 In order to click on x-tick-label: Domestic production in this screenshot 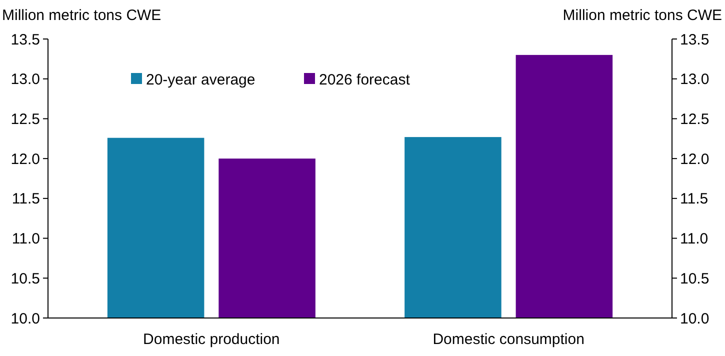, I will do `click(211, 339)`.